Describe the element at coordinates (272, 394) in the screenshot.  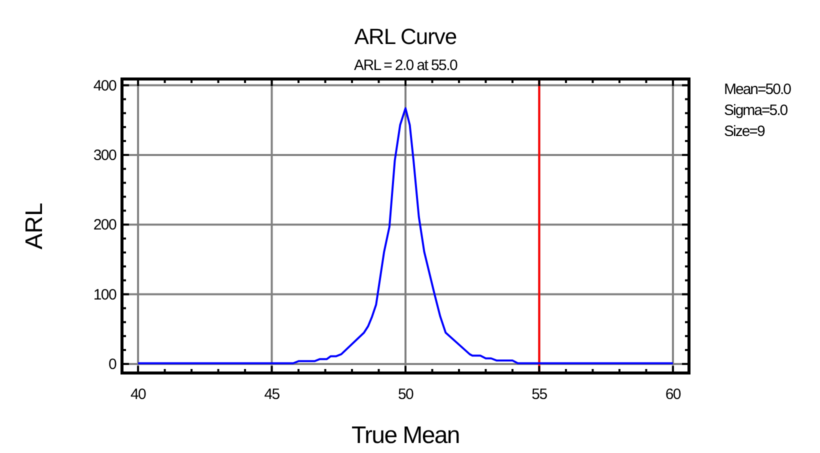
I see `x-tick-label: 45` at that location.